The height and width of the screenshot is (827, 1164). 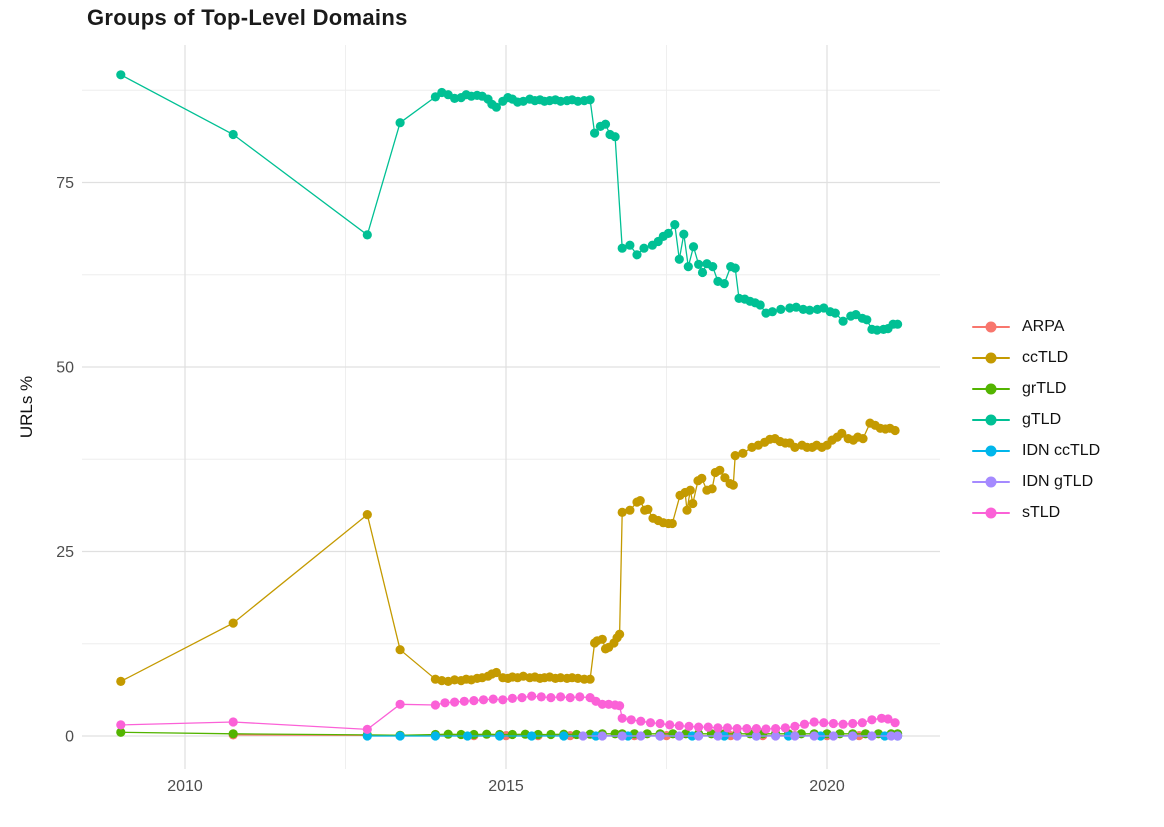 I want to click on y-tick-label: 0, so click(x=69, y=737).